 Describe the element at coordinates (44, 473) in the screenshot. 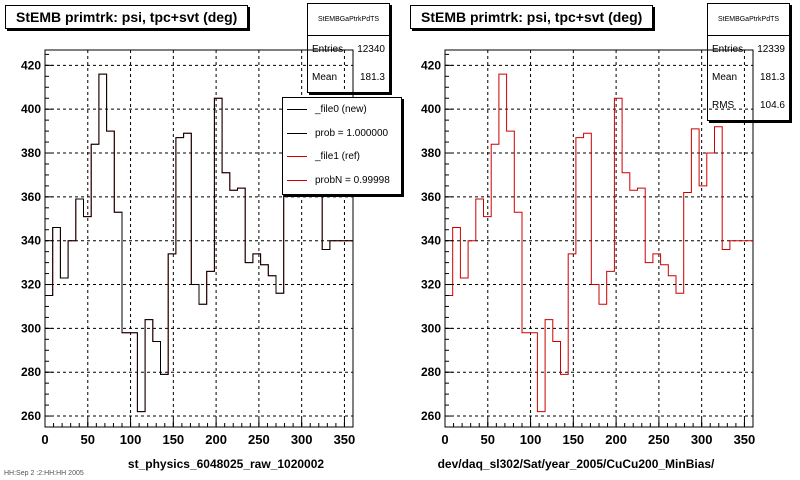

I see `footer-stamp: HH:Sep 2 :2:HH:HH 2005` at that location.